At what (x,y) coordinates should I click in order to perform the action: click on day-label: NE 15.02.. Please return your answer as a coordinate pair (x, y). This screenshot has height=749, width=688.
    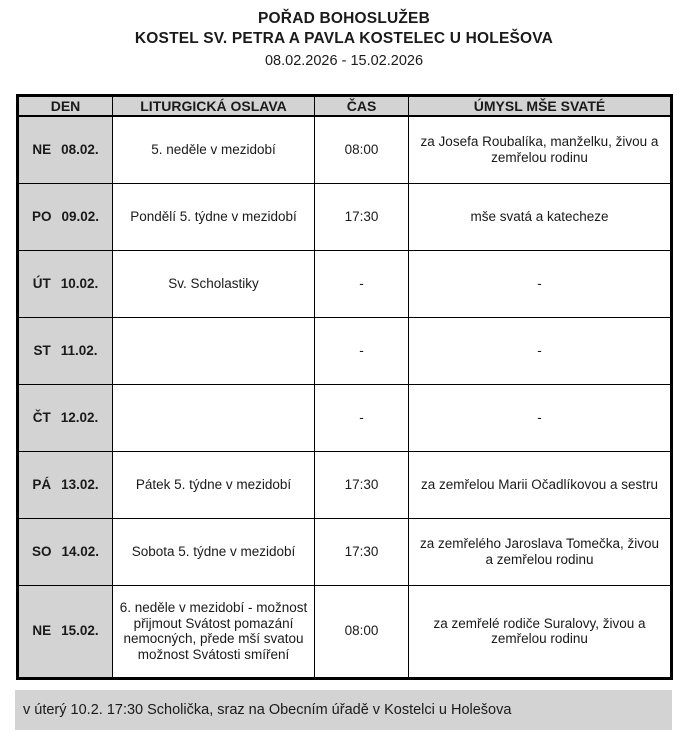
    Looking at the image, I should click on (65, 631).